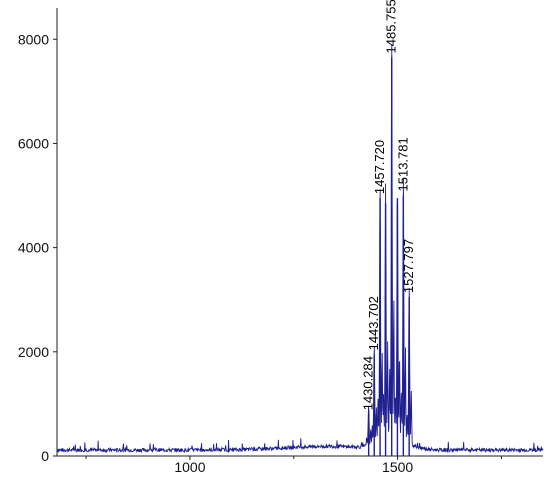 This screenshot has height=479, width=550. I want to click on x-tick-label: 1000, so click(189, 466).